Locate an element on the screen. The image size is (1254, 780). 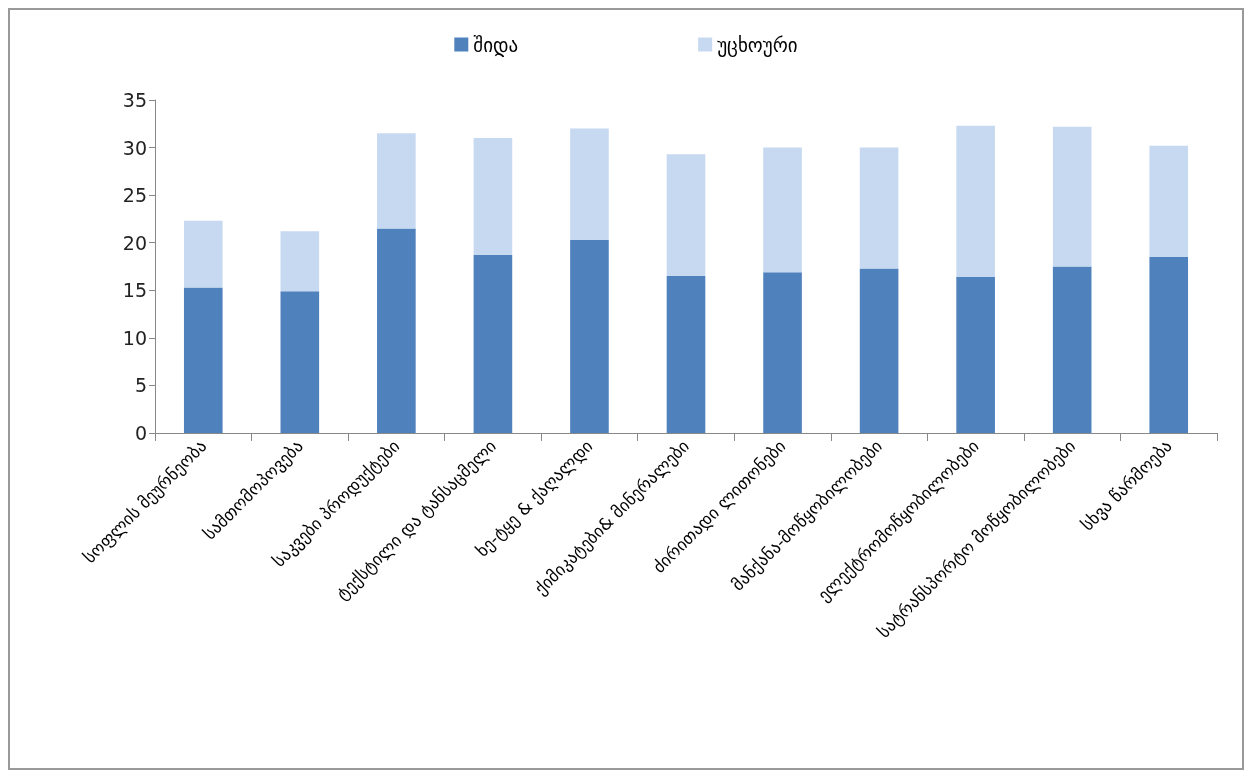
y-tick-label: 5 is located at coordinates (140, 385).